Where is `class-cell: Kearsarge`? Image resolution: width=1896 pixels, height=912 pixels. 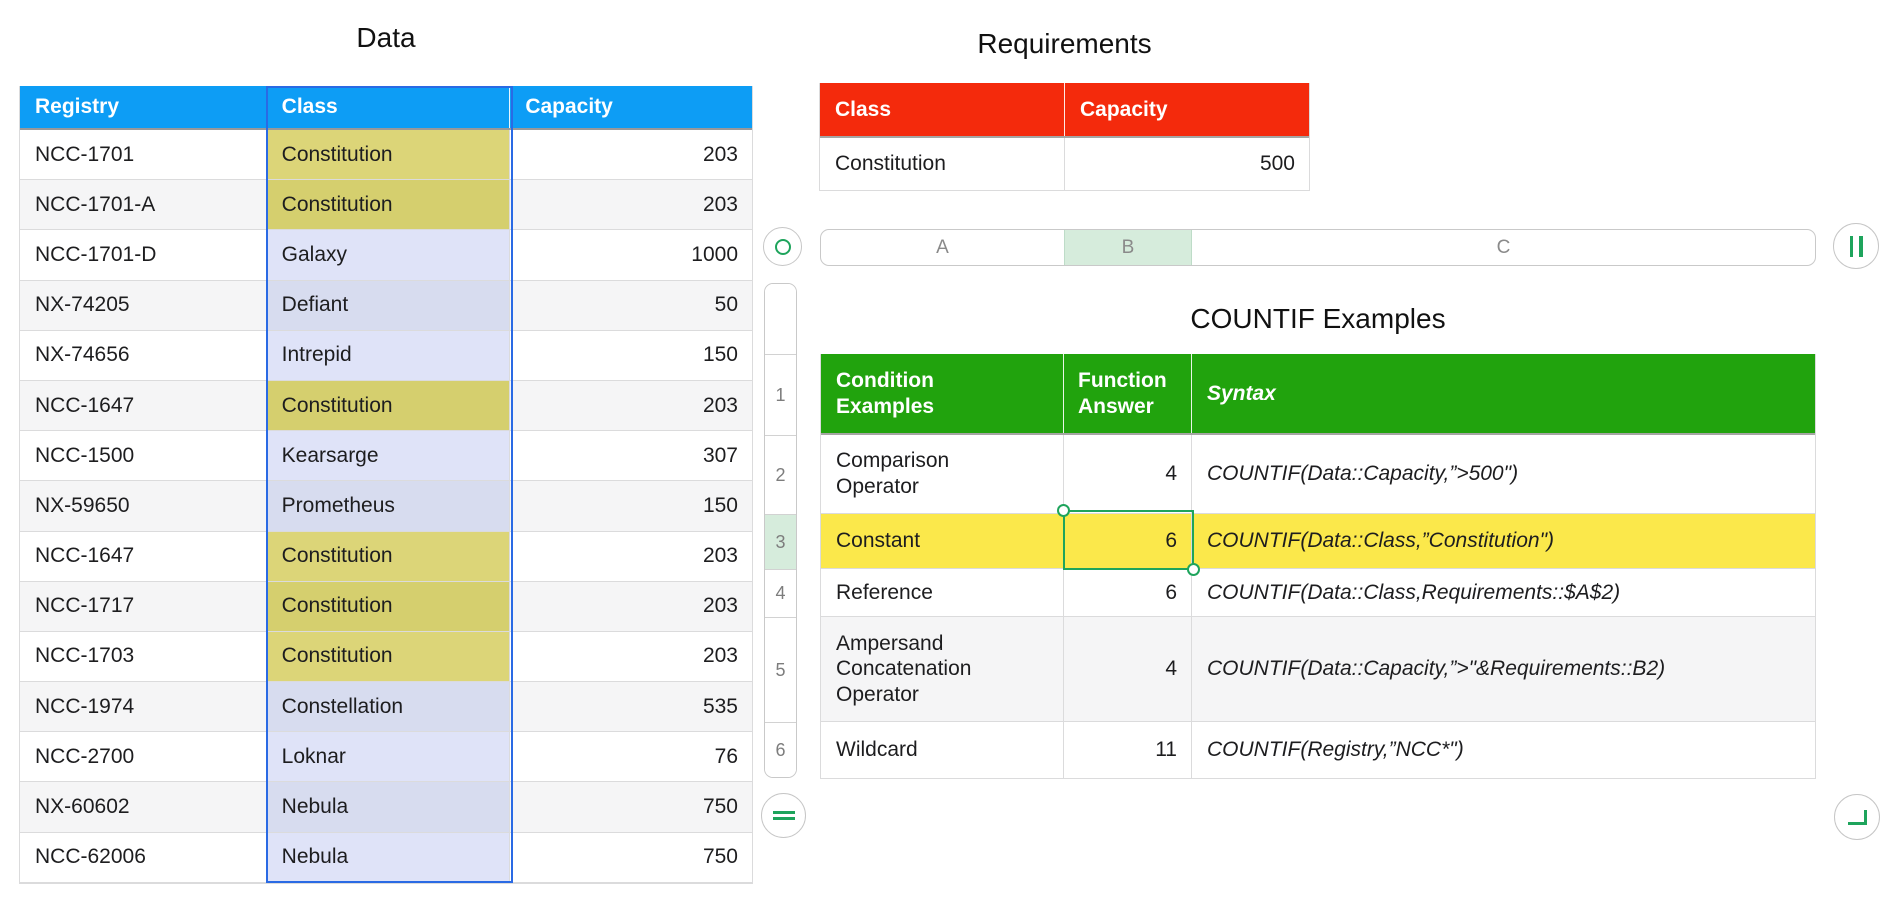
class-cell: Kearsarge is located at coordinates (388, 456).